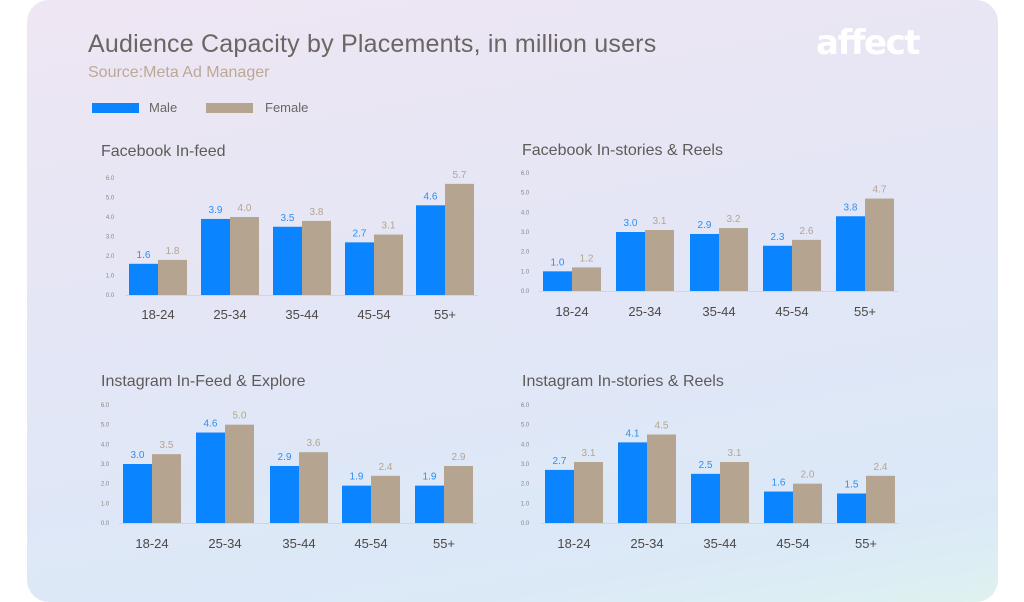 Image resolution: width=1024 pixels, height=602 pixels. I want to click on legend-item-male: Male, so click(134, 107).